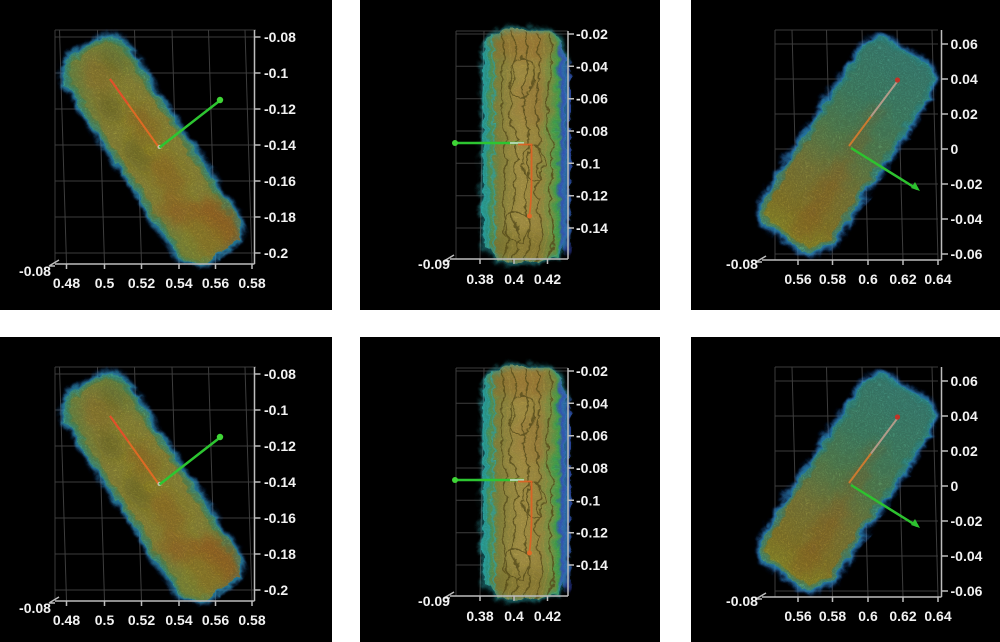 This screenshot has height=642, width=1000. What do you see at coordinates (964, 114) in the screenshot?
I see `svg-text: 0.02` at bounding box center [964, 114].